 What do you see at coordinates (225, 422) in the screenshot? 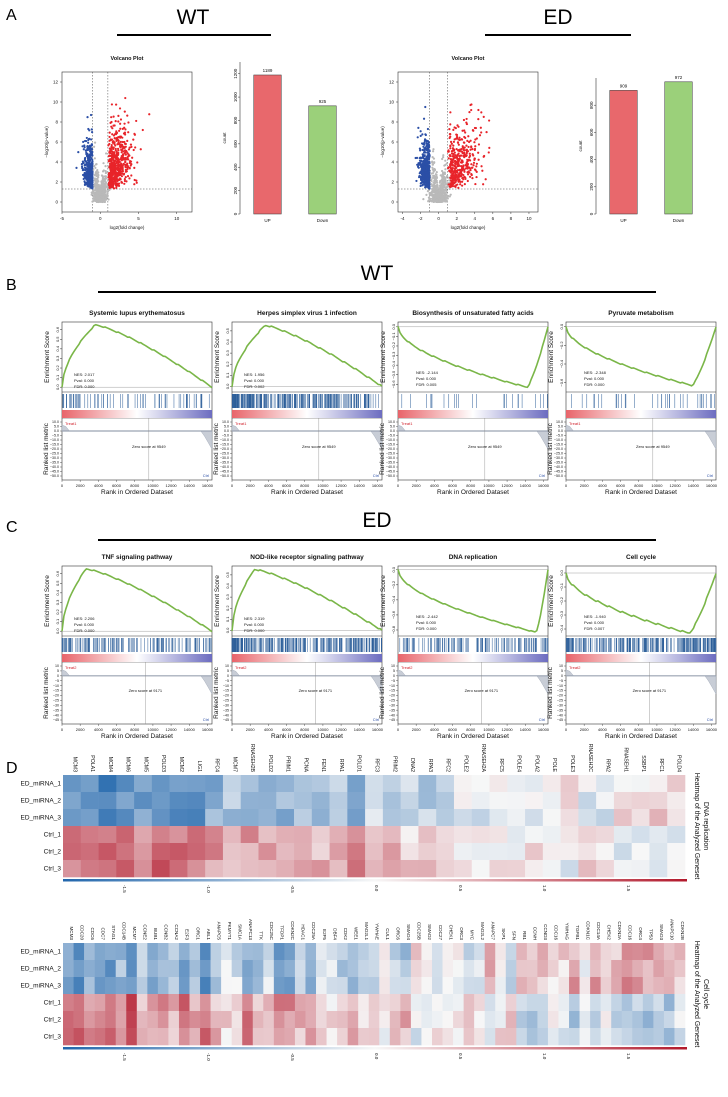
I see `rank-ytick: 10.0` at bounding box center [225, 422].